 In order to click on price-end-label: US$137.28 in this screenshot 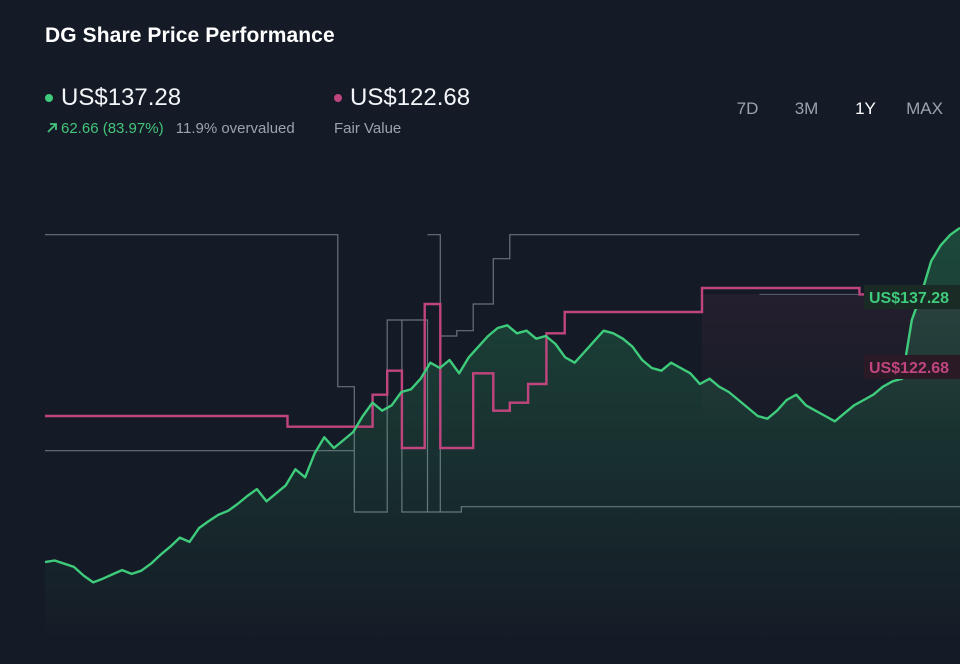, I will do `click(912, 297)`.